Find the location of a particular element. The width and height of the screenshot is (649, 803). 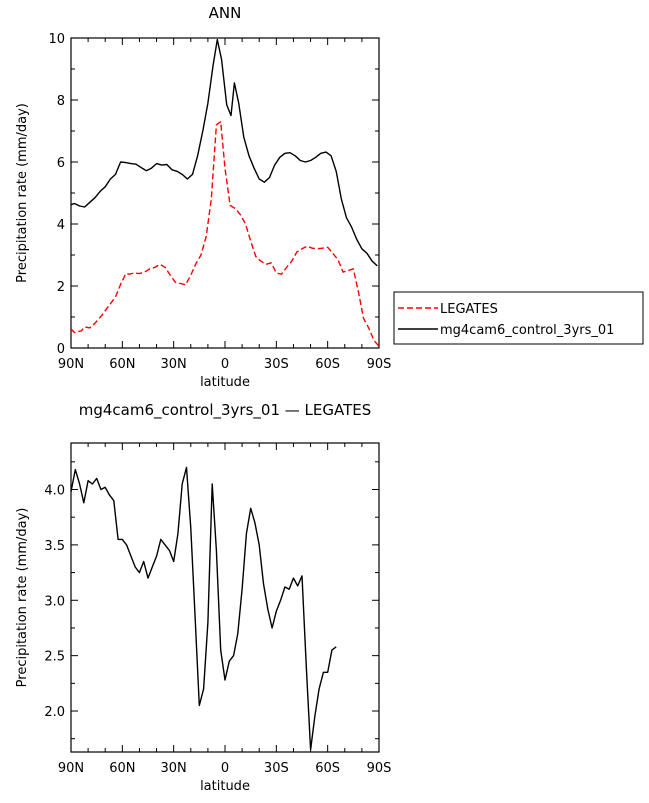

y-tick-label: 6 is located at coordinates (61, 163).